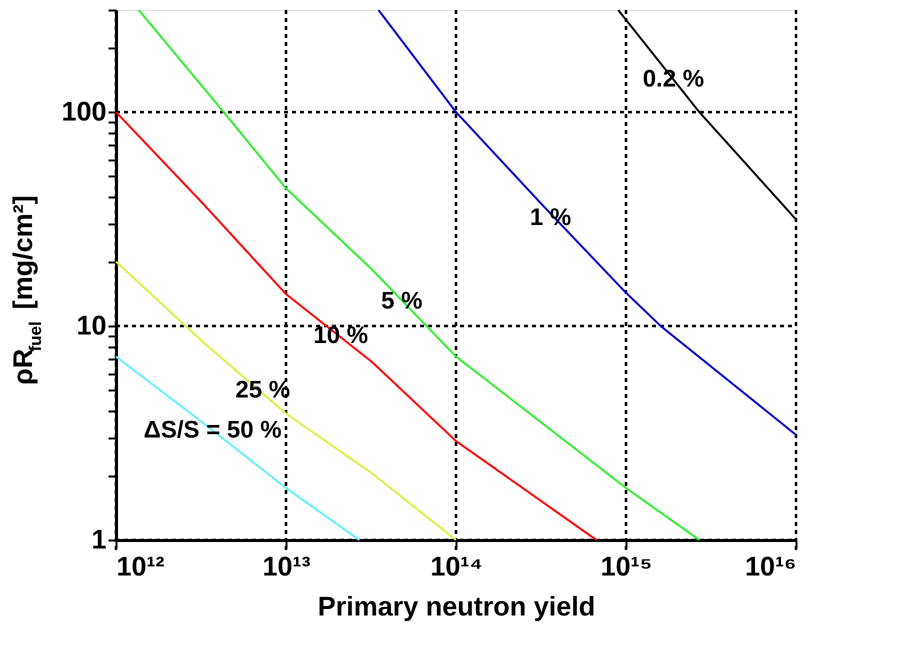  I want to click on y-tick-label: 1, so click(98, 539).